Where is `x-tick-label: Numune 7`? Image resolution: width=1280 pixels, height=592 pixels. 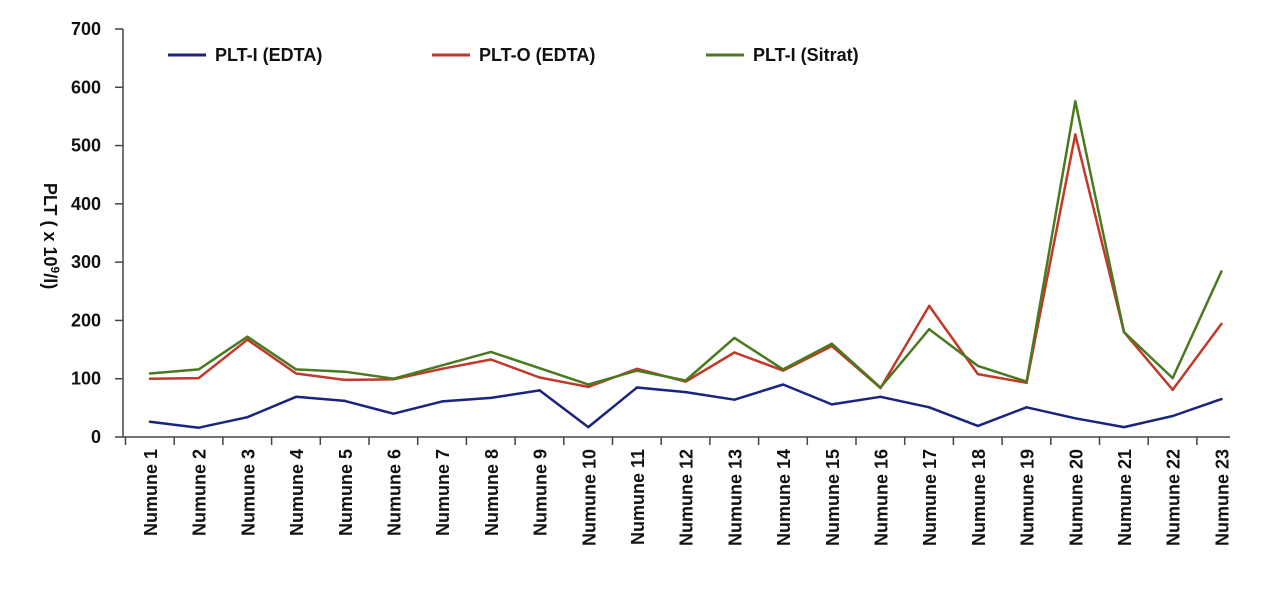 x-tick-label: Numune 7 is located at coordinates (443, 492).